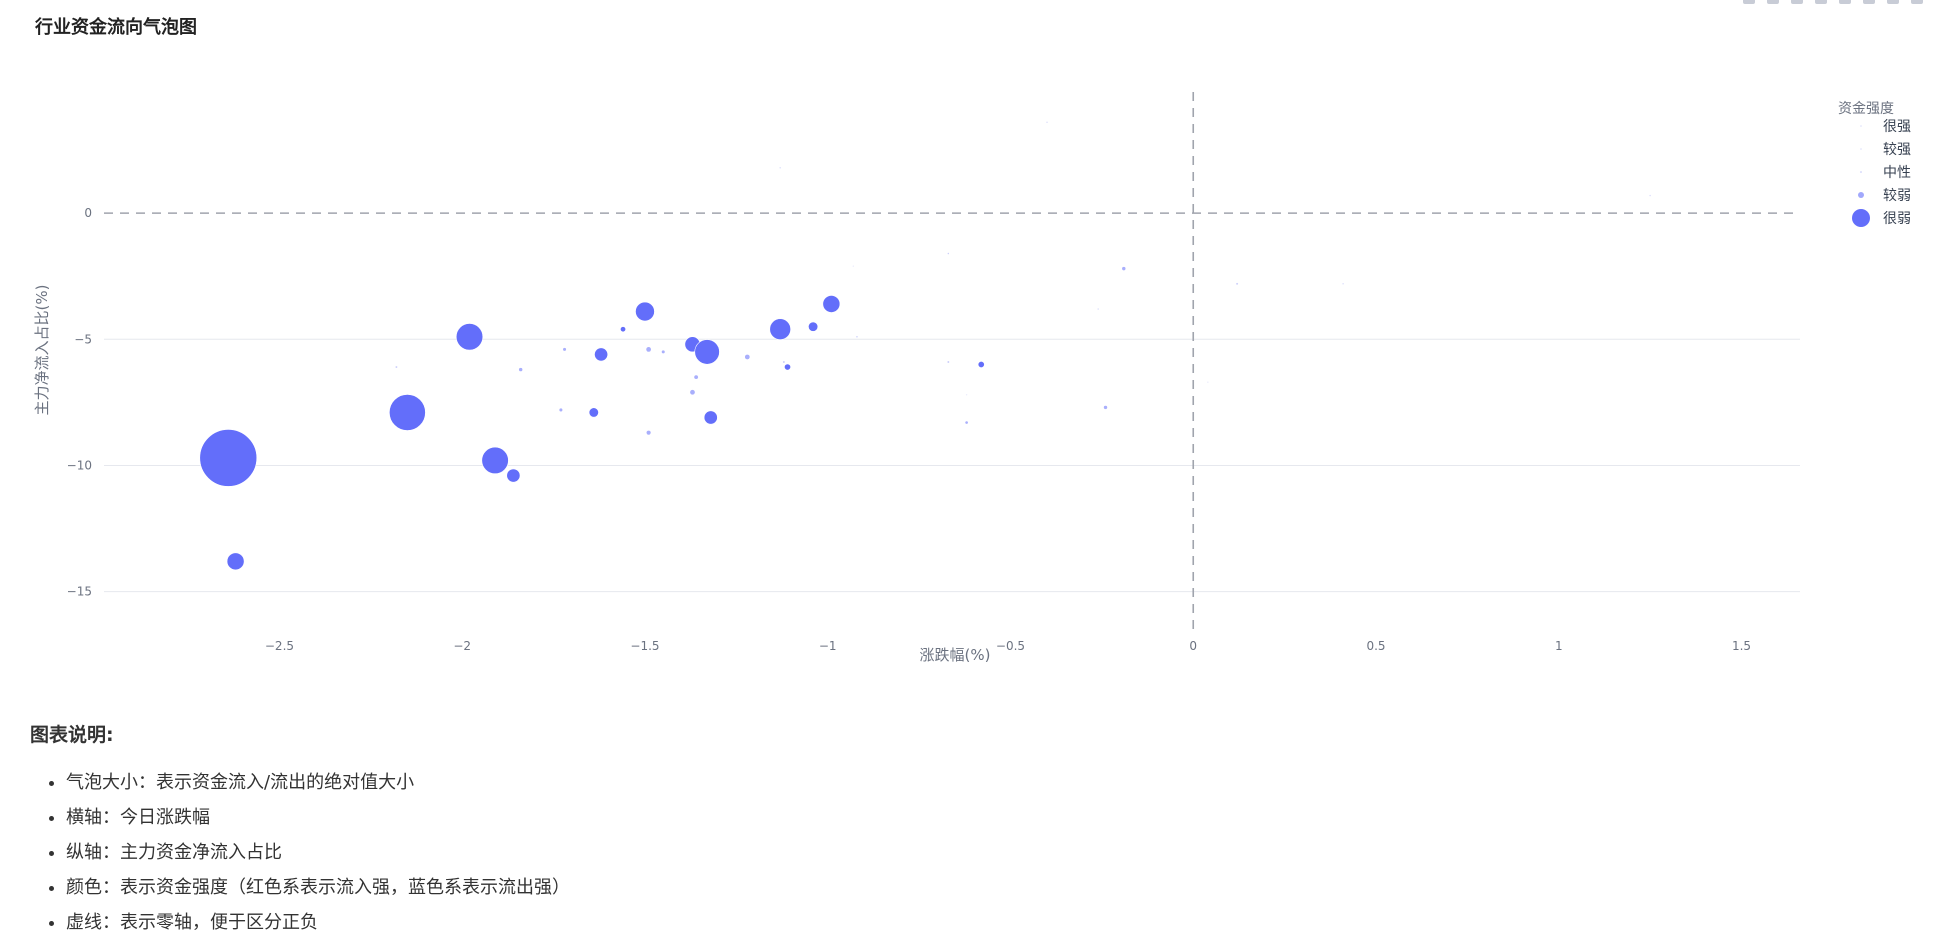 The width and height of the screenshot is (1935, 949). Describe the element at coordinates (1797, 2) in the screenshot. I see `pan-icon` at that location.